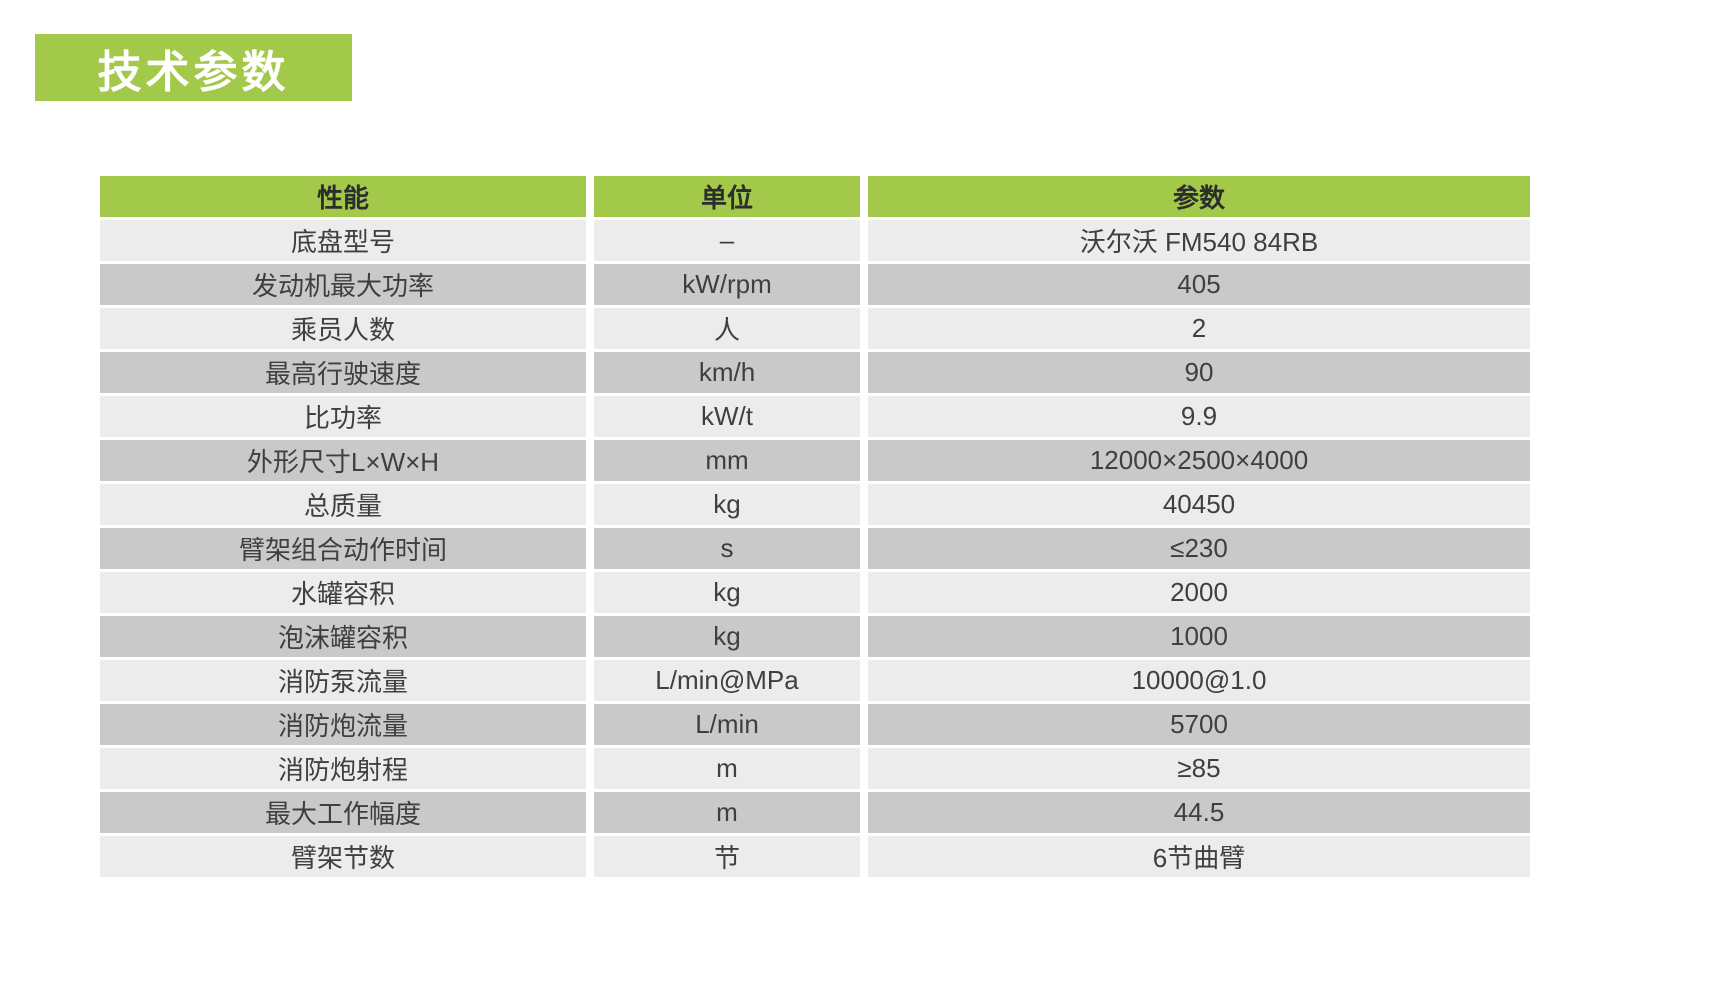 The height and width of the screenshot is (1000, 1716). I want to click on table-row: 泡沫罐容积 kg 1000, so click(815, 636).